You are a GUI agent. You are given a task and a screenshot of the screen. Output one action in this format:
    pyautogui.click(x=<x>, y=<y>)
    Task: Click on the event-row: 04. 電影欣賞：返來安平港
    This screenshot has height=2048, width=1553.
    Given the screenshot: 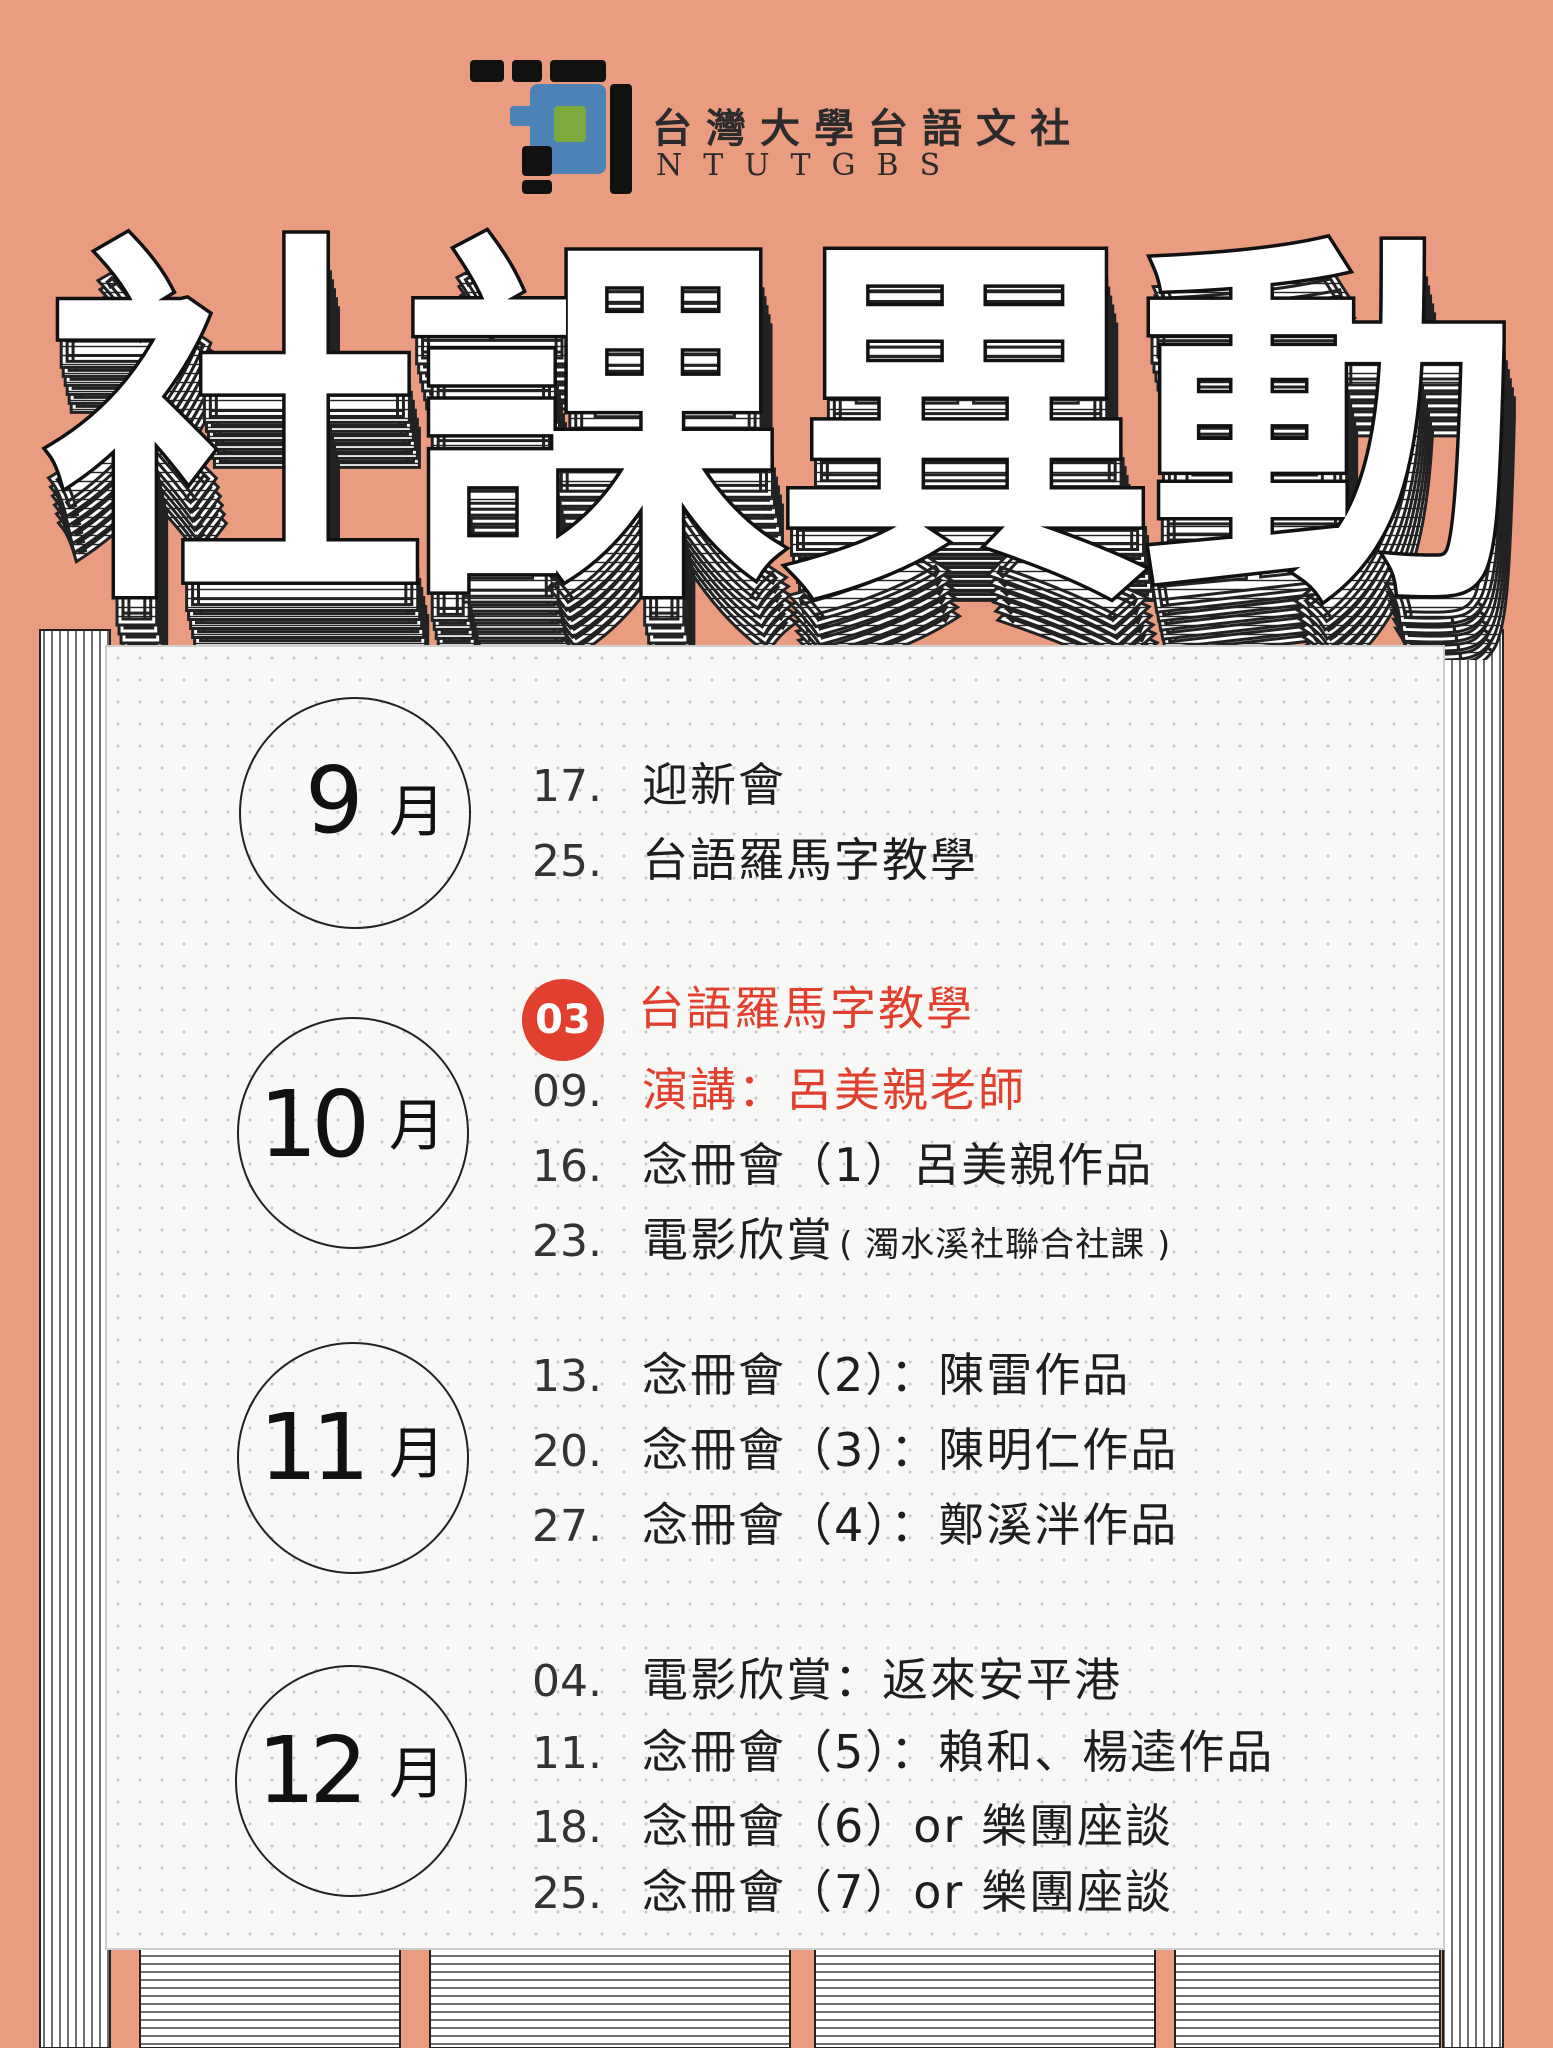 What is the action you would take?
    pyautogui.click(x=827, y=1680)
    